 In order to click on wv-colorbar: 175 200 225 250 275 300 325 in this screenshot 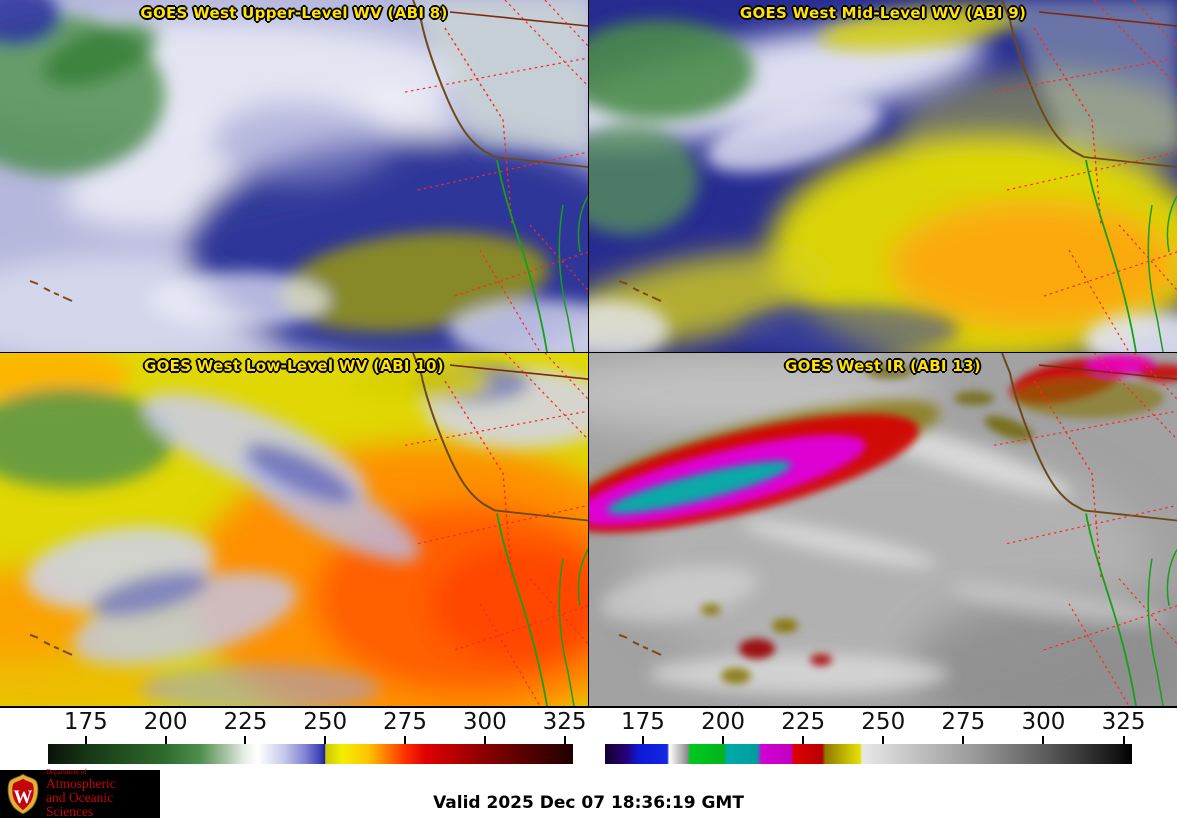, I will do `click(317, 739)`.